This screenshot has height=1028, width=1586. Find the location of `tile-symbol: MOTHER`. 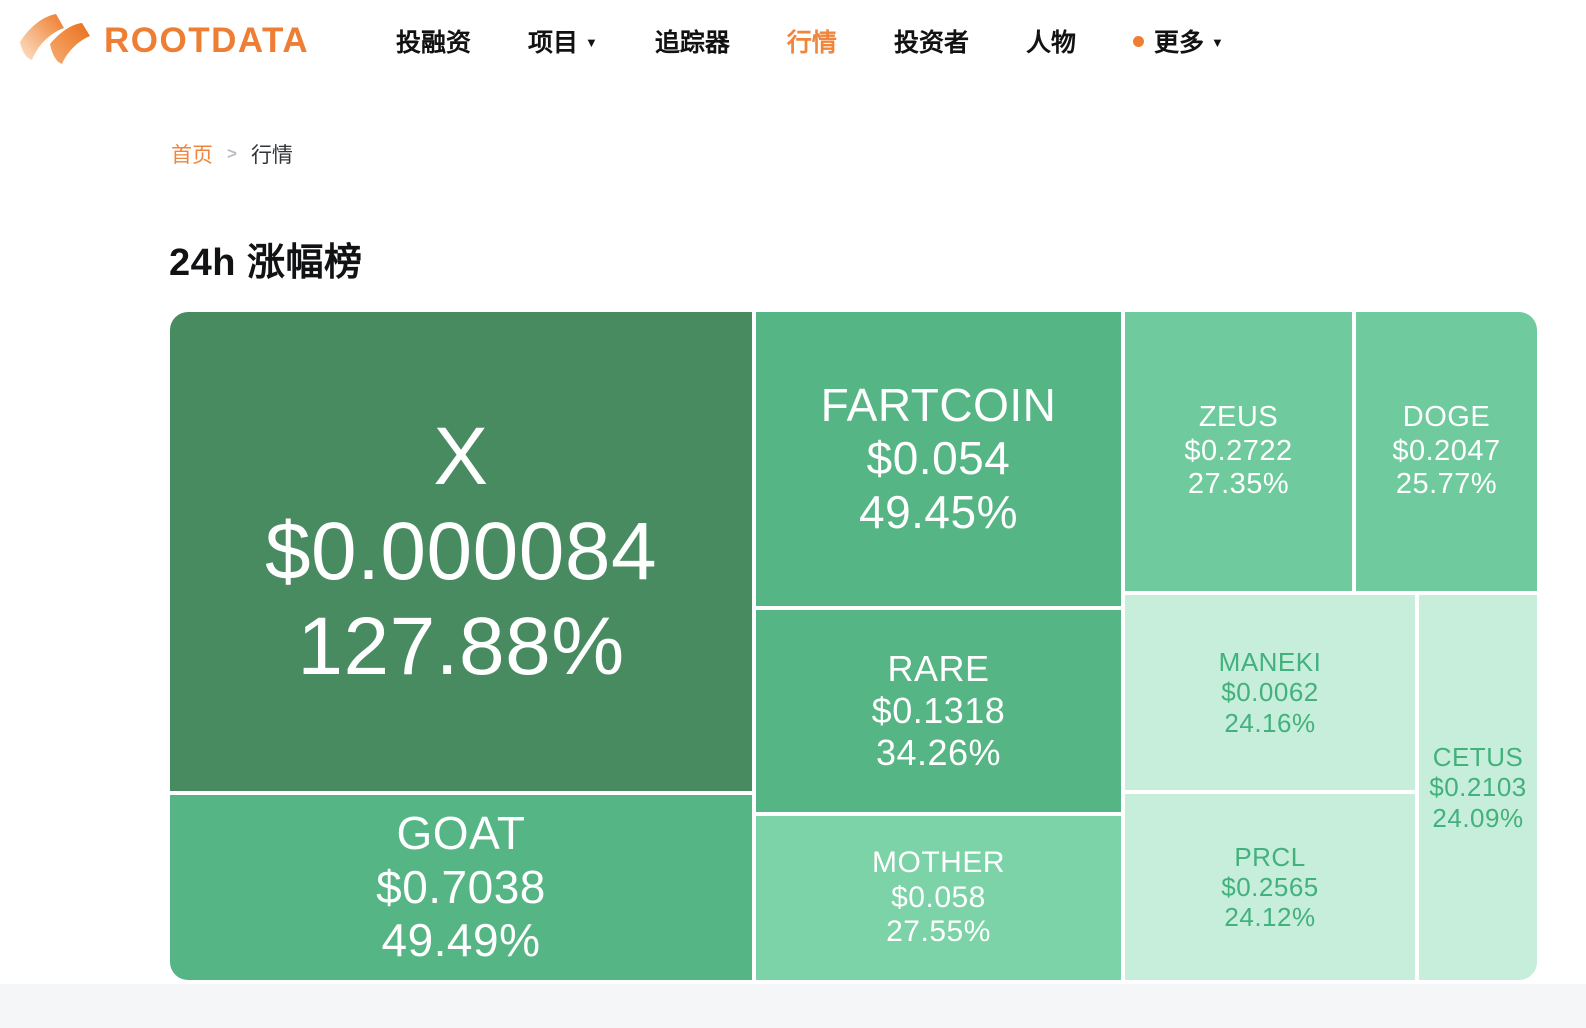

tile-symbol: MOTHER is located at coordinates (938, 862).